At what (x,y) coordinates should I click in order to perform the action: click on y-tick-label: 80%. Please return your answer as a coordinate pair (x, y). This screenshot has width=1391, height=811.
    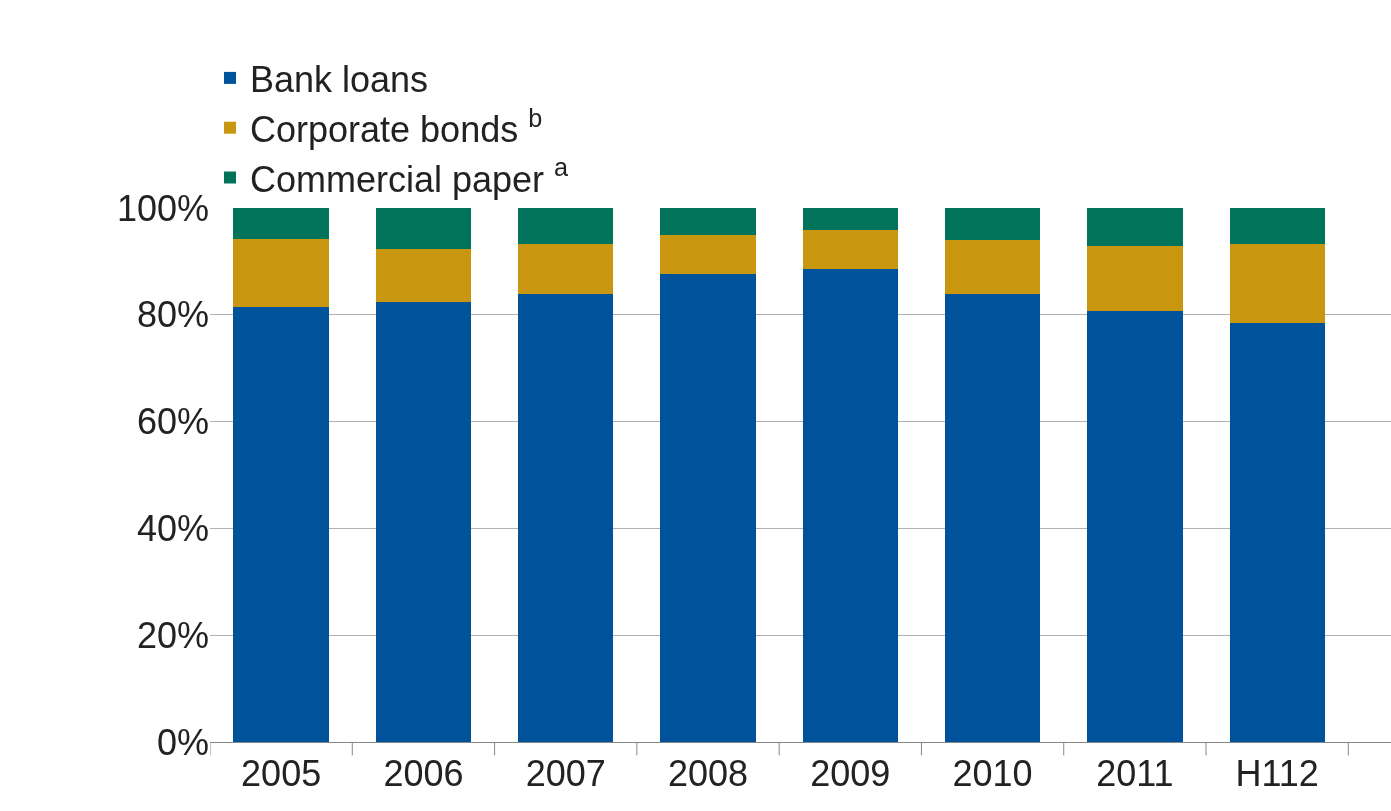
    Looking at the image, I should click on (172, 315).